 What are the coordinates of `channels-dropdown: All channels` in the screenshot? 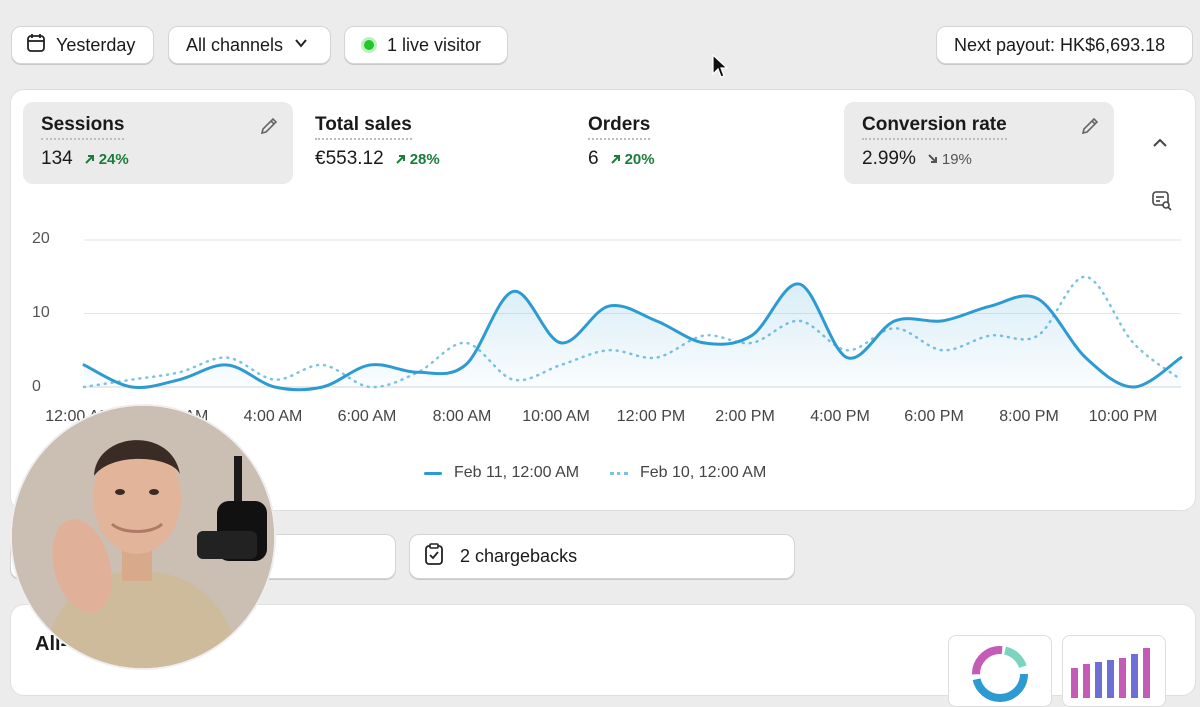 It's located at (249, 45).